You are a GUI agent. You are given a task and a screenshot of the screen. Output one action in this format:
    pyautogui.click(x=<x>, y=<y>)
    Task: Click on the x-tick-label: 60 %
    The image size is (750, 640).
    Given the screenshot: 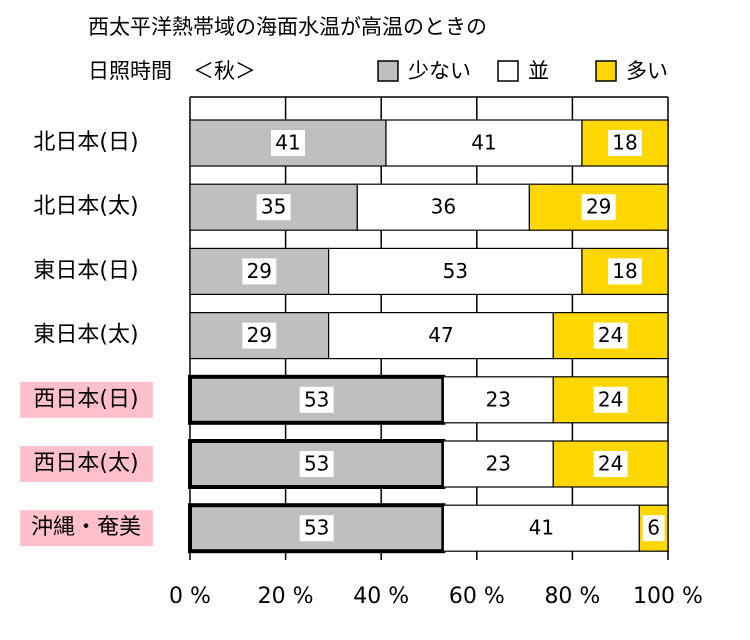 What is the action you would take?
    pyautogui.click(x=477, y=596)
    